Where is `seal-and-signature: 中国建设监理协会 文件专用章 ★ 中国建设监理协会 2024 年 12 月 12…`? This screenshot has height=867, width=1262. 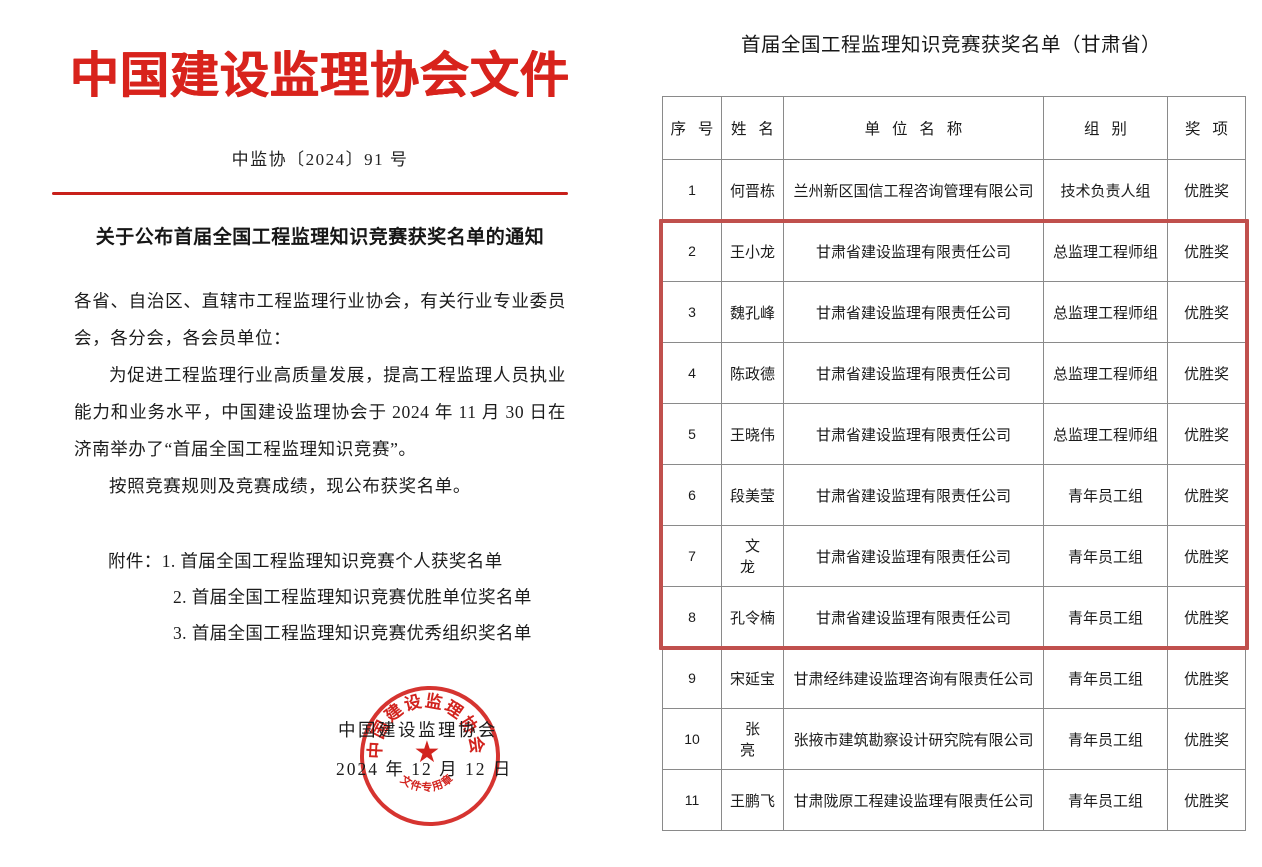 seal-and-signature: 中国建设监理协会 文件专用章 ★ 中国建设监理协会 2024 年 12 月 12… is located at coordinates (460, 752).